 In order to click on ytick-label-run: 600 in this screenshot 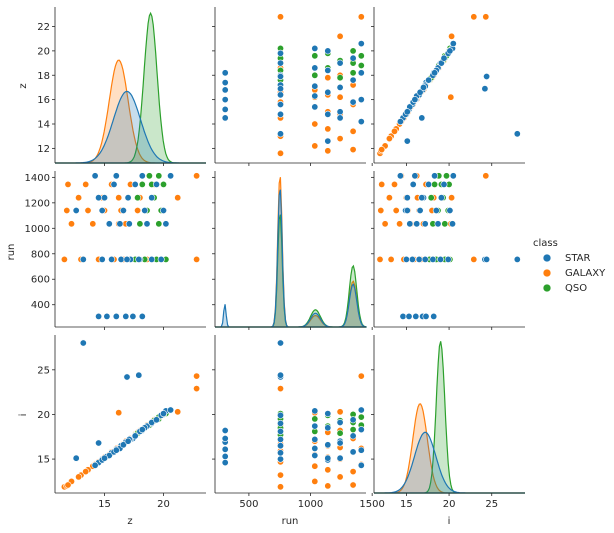, I will do `click(40, 280)`.